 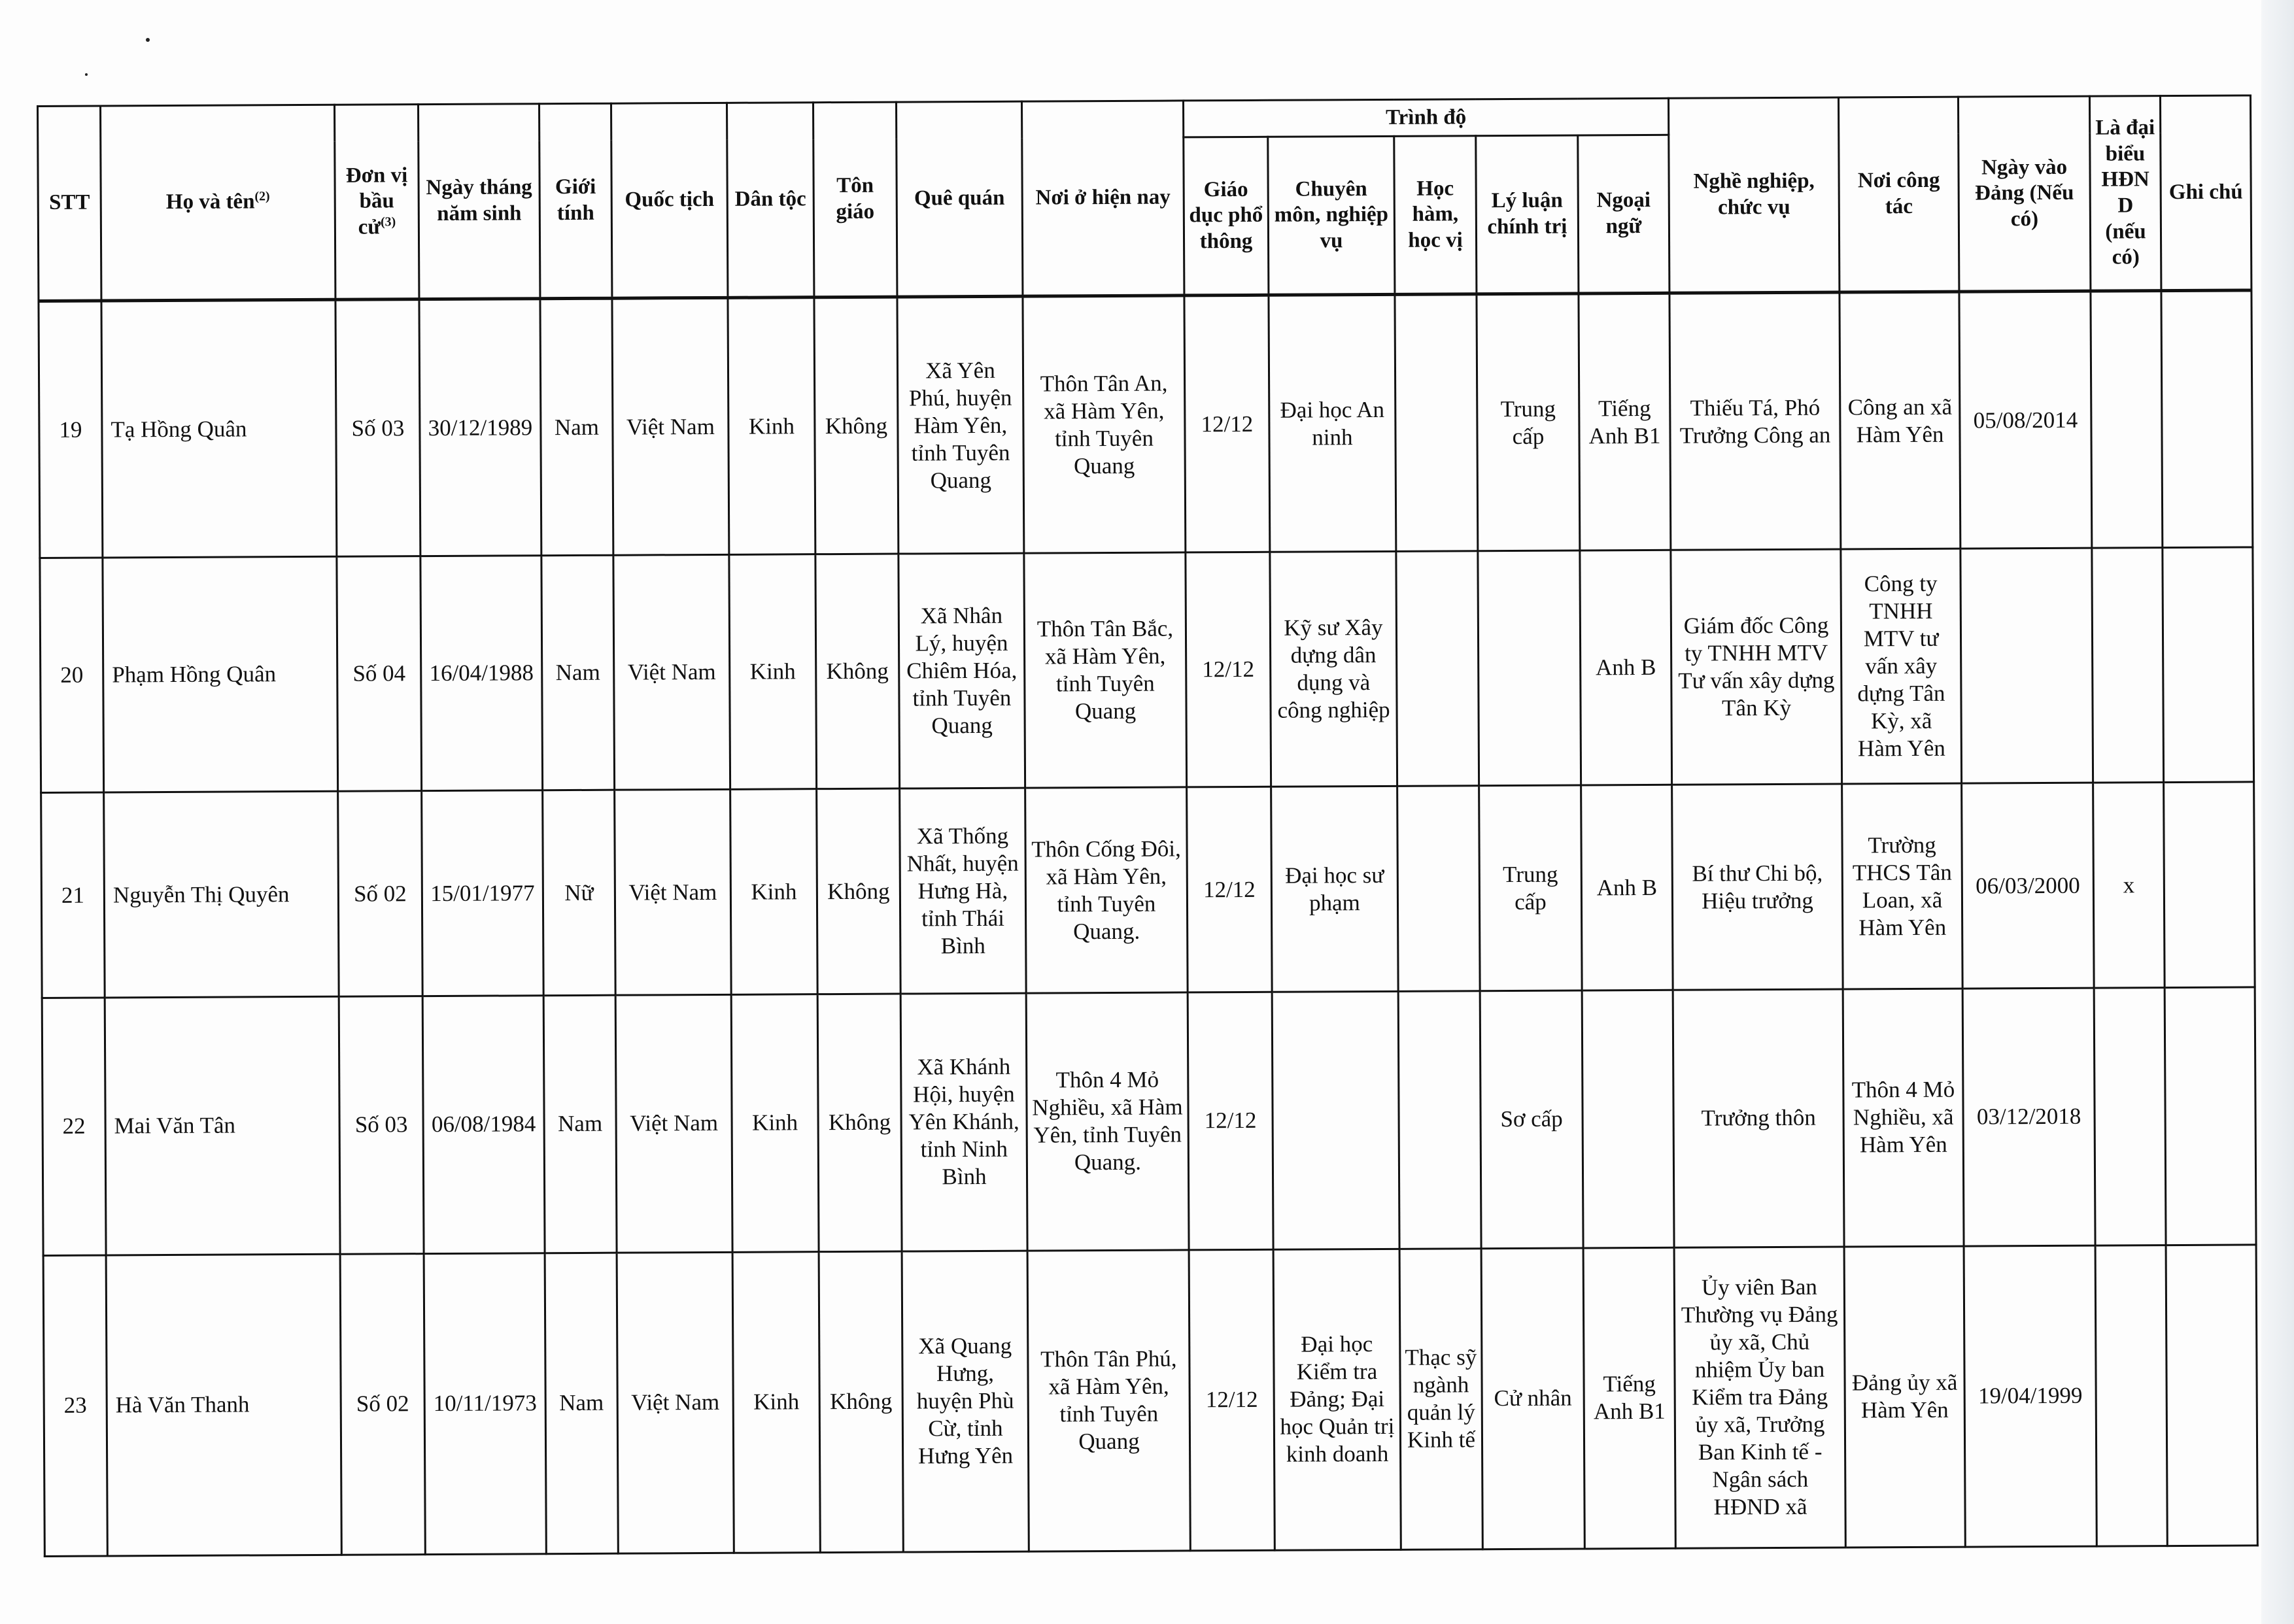 I want to click on col-group-education: Trình độ, so click(x=1426, y=117).